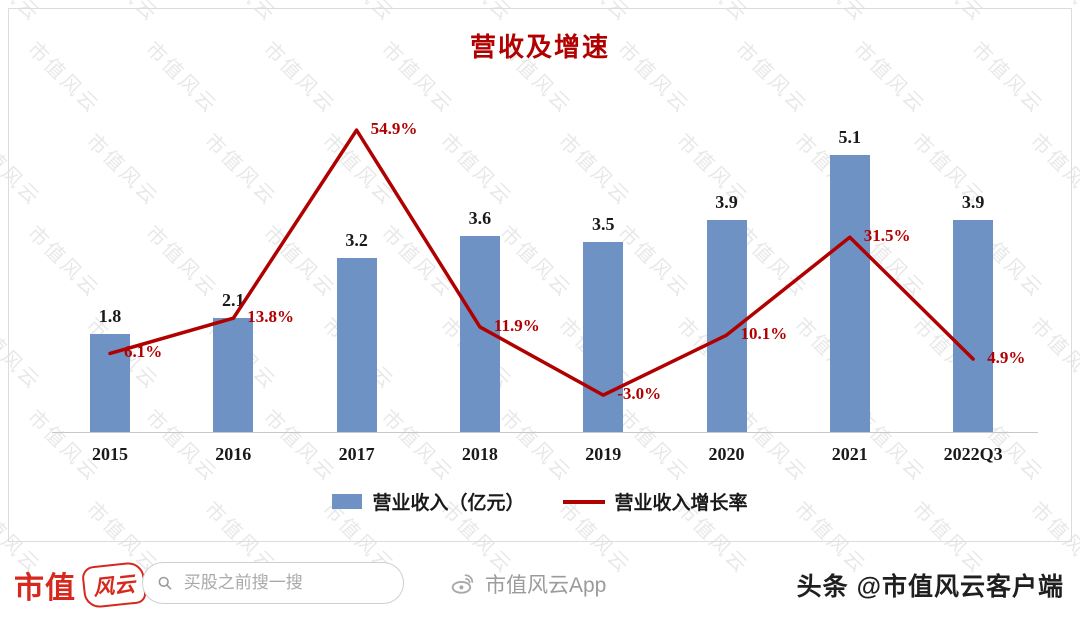  What do you see at coordinates (726, 201) in the screenshot?
I see `bar-value-2020: 3.9` at bounding box center [726, 201].